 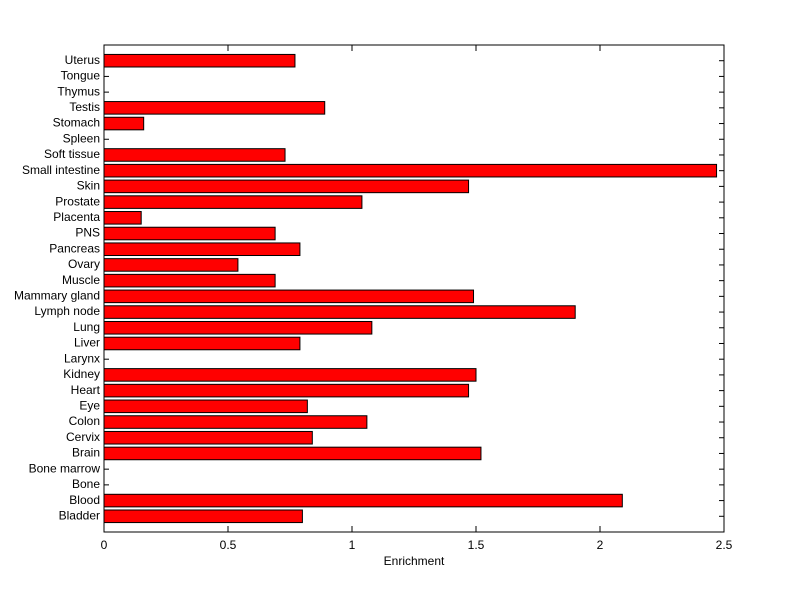 I want to click on y-tick-label: Placenta, so click(x=76, y=217).